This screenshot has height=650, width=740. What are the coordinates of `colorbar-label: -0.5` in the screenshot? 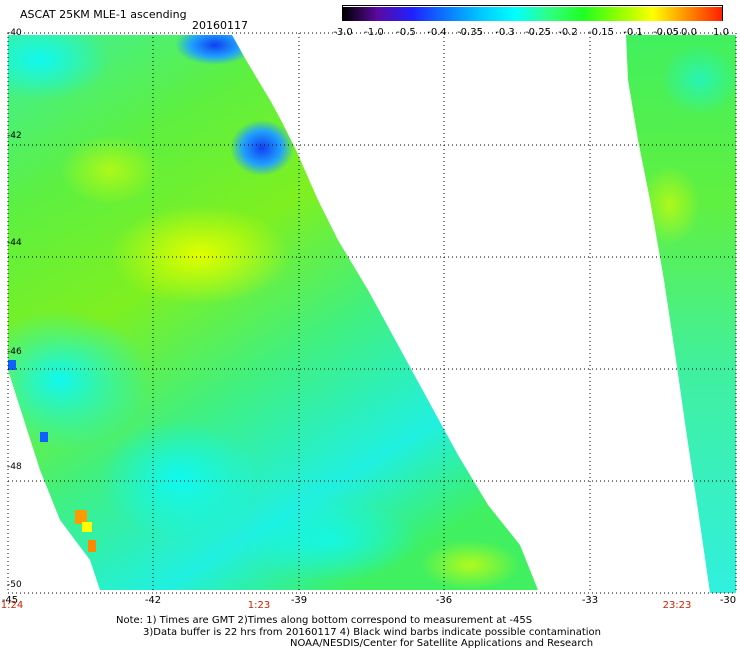 It's located at (406, 32).